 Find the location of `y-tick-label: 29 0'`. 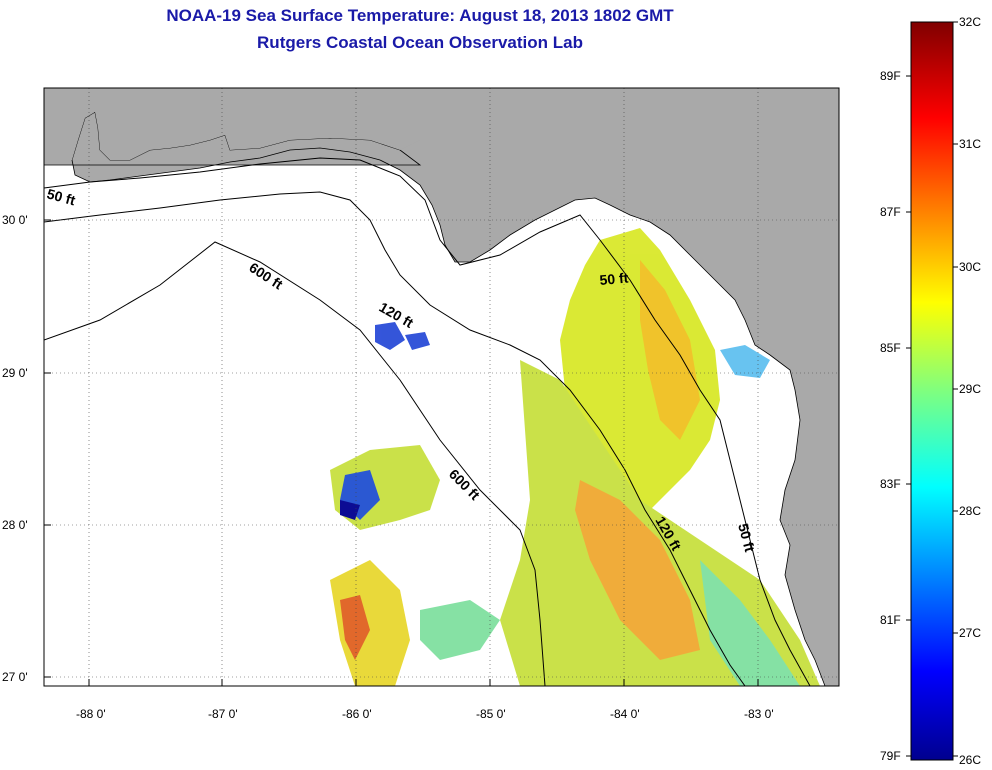

y-tick-label: 29 0' is located at coordinates (15, 373).